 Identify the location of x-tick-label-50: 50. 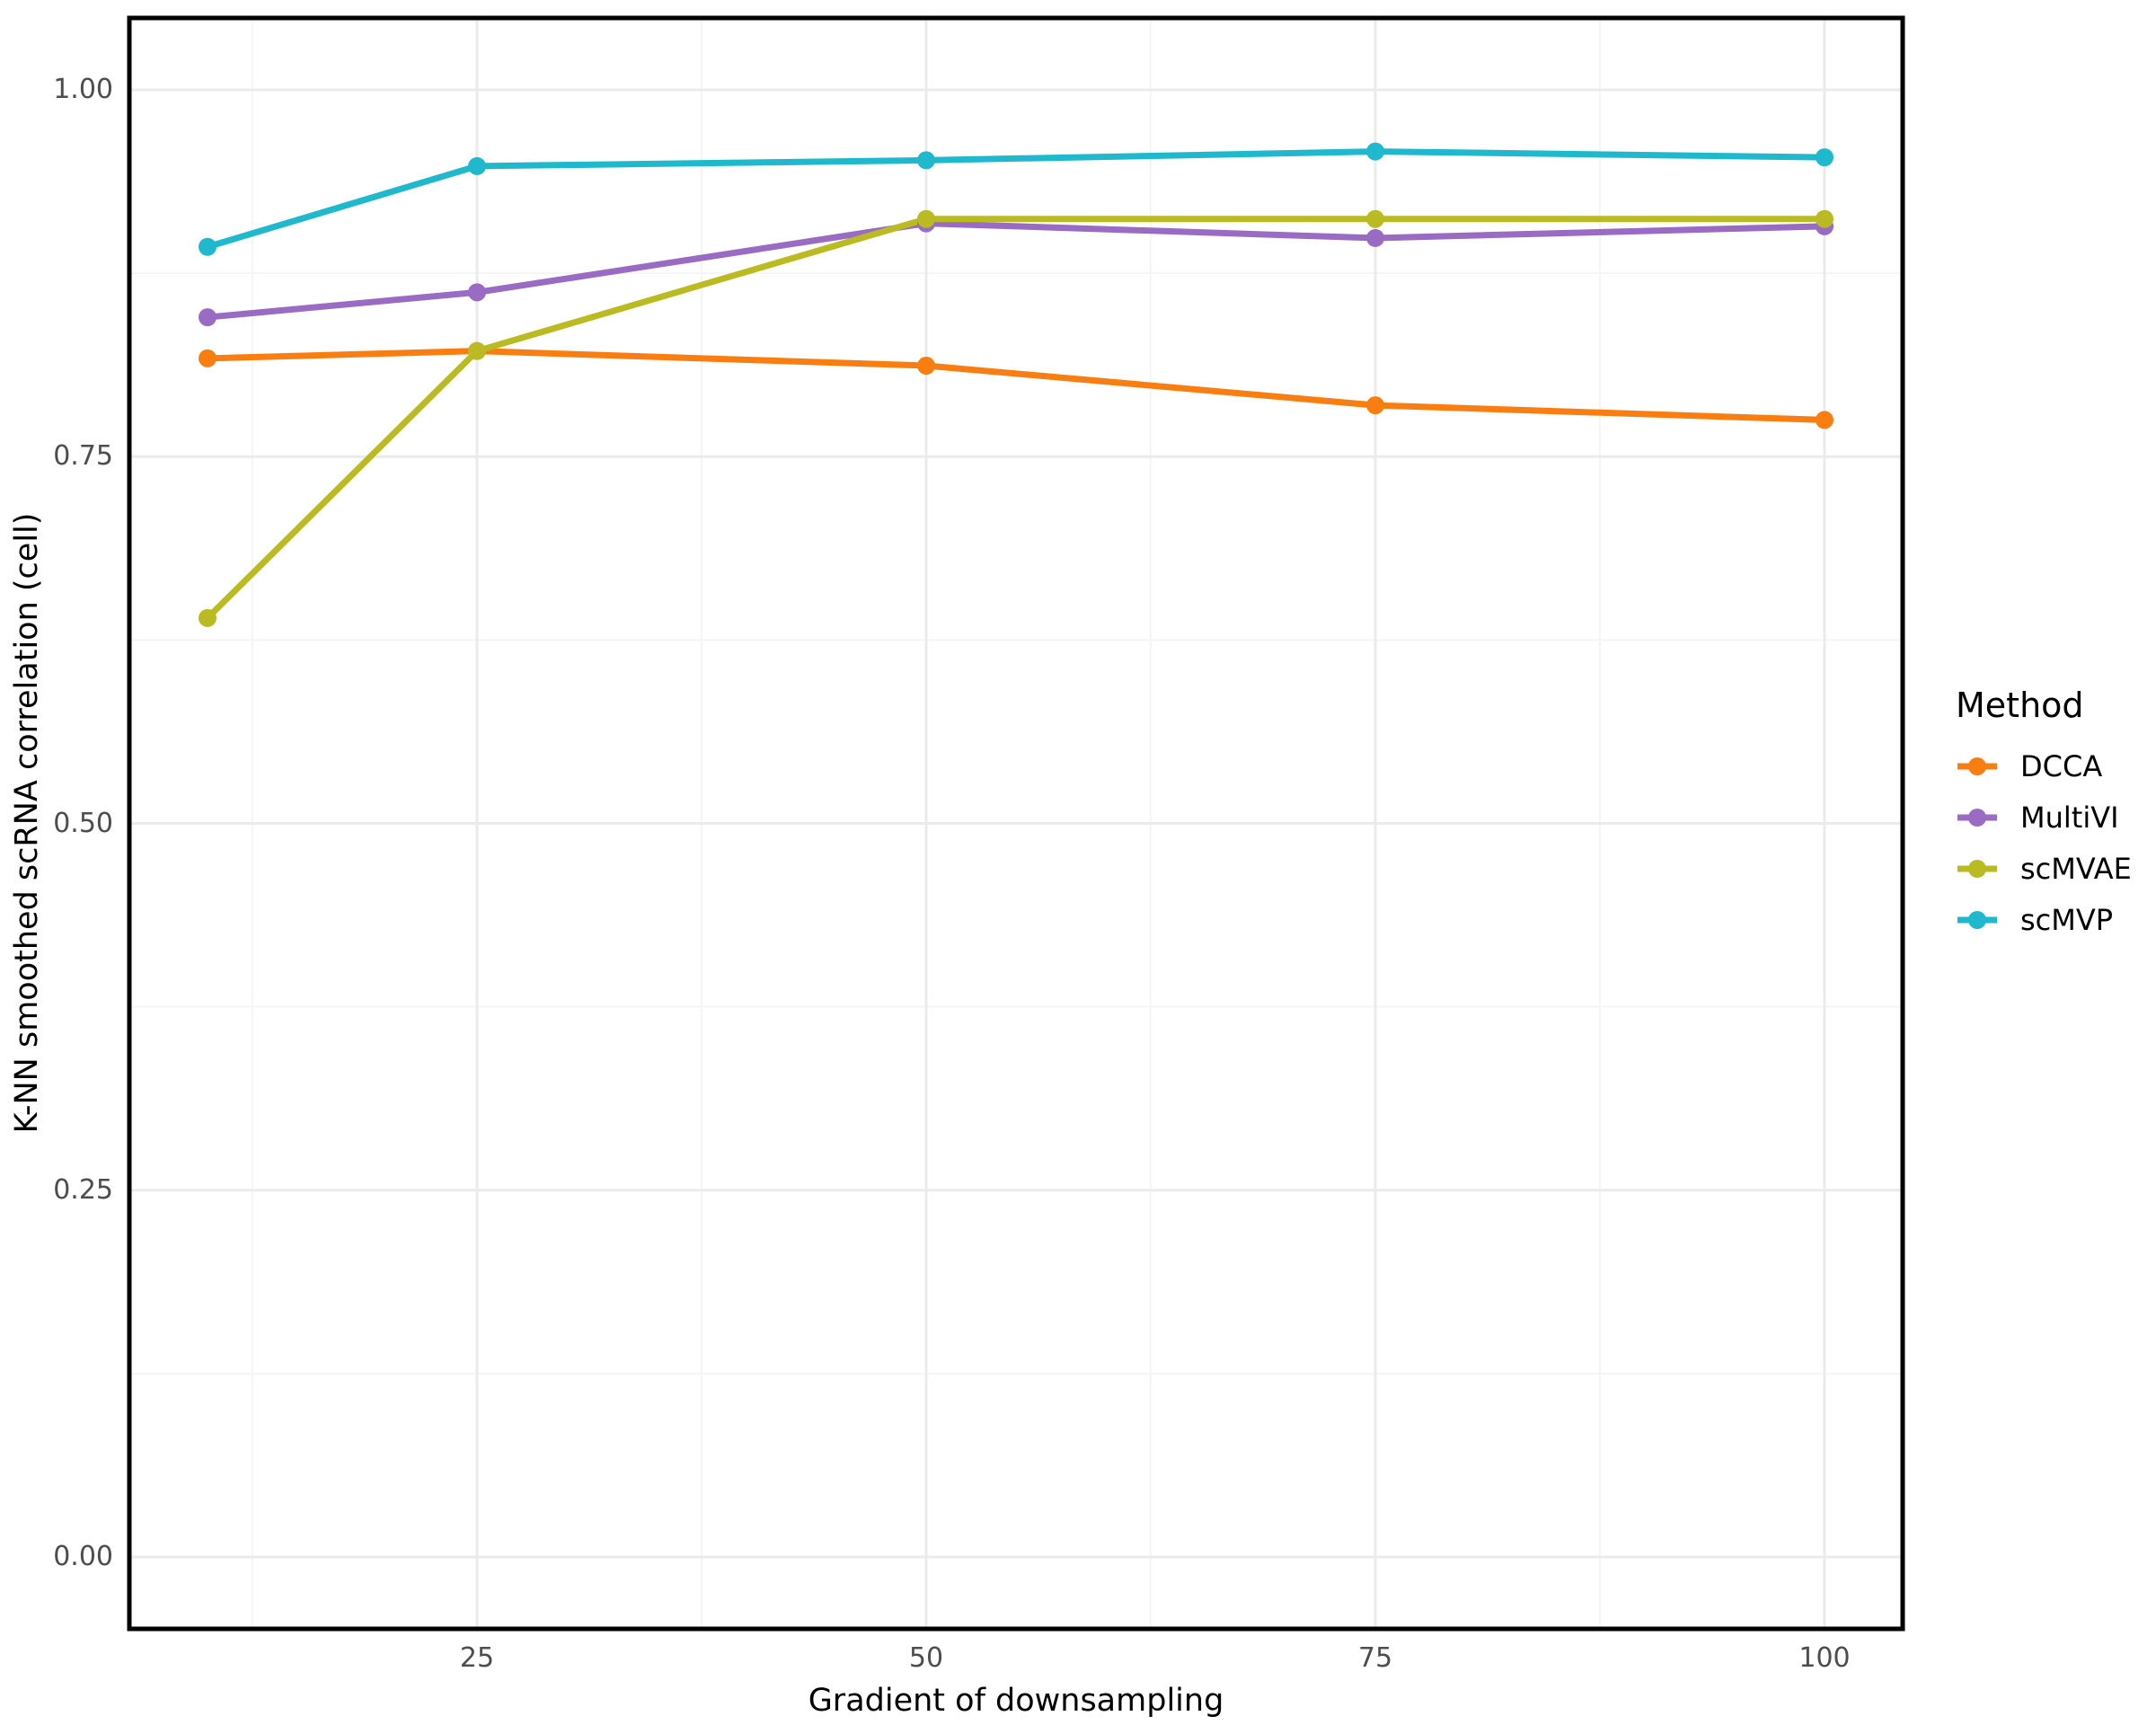
(926, 1658).